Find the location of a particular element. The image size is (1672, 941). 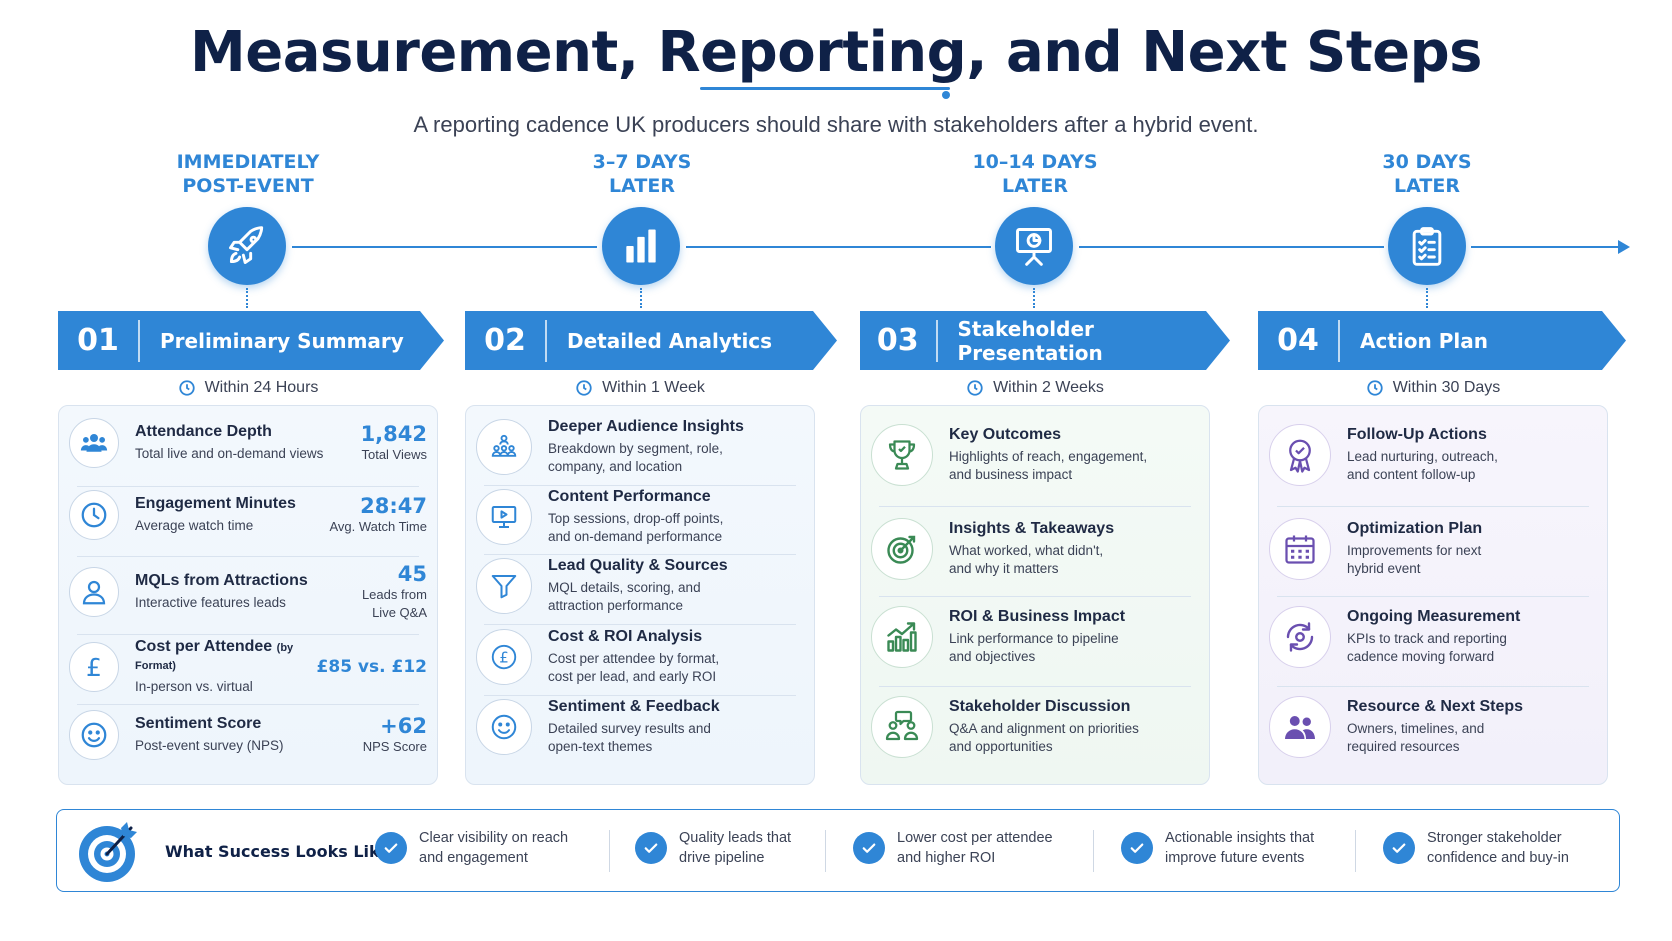

item-title: Insights & Takeaways is located at coordinates (1032, 528).